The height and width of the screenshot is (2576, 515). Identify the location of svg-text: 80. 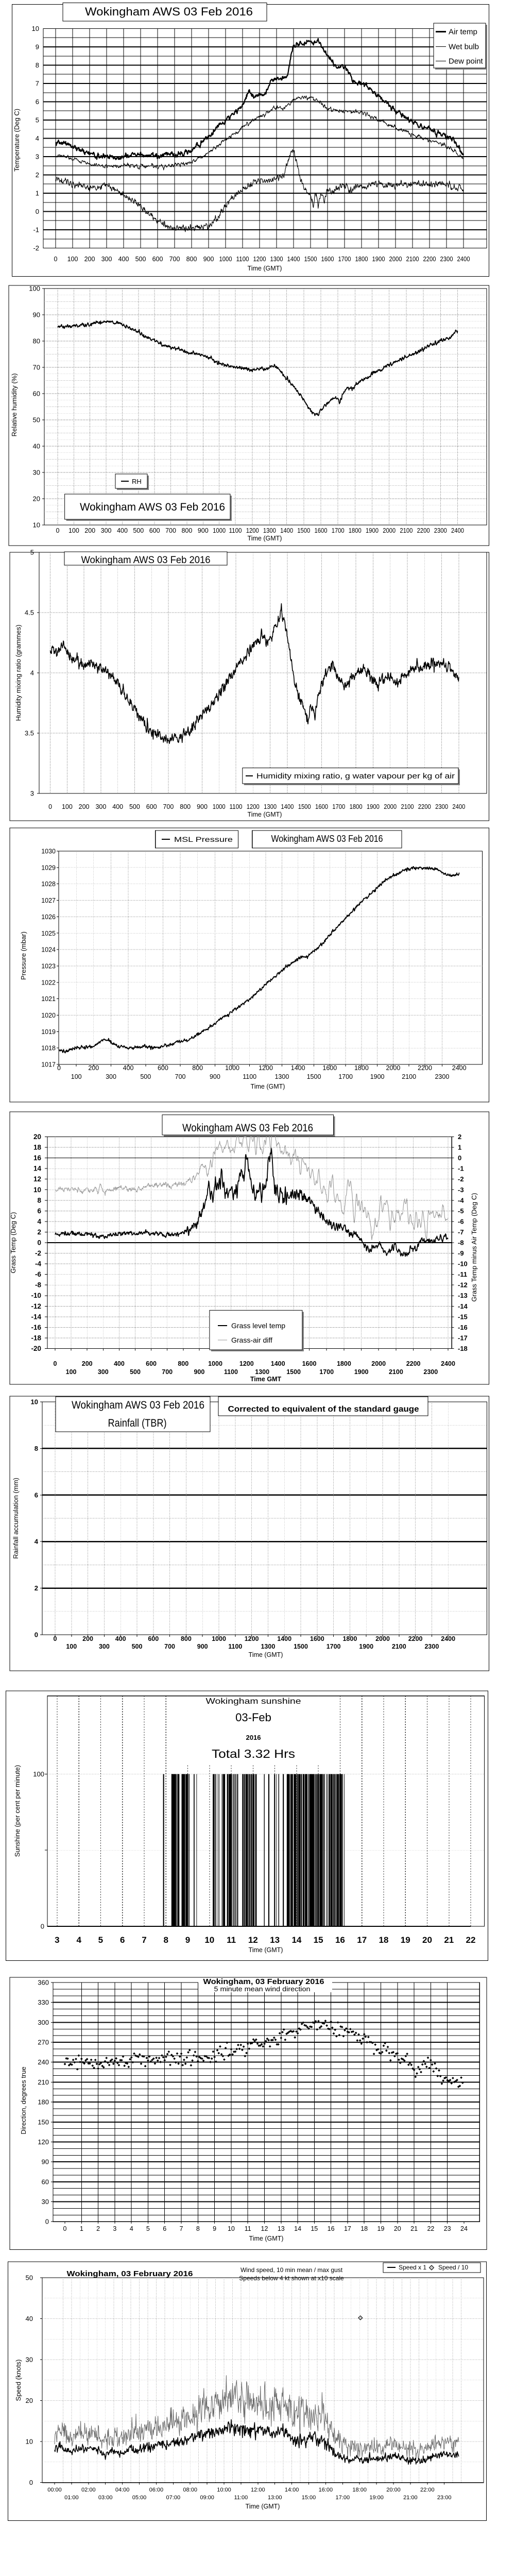
(36, 341).